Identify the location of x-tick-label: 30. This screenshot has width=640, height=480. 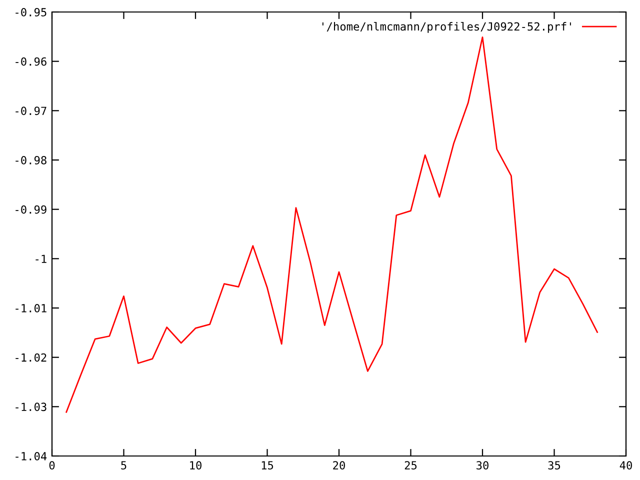
(482, 465).